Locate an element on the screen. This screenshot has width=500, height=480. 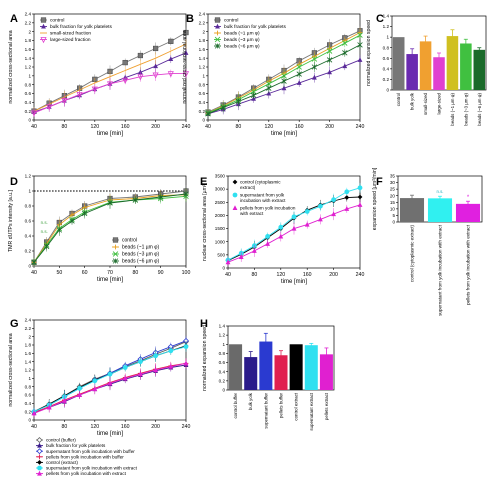
x-category-label: control is located at coordinates (398, 99).